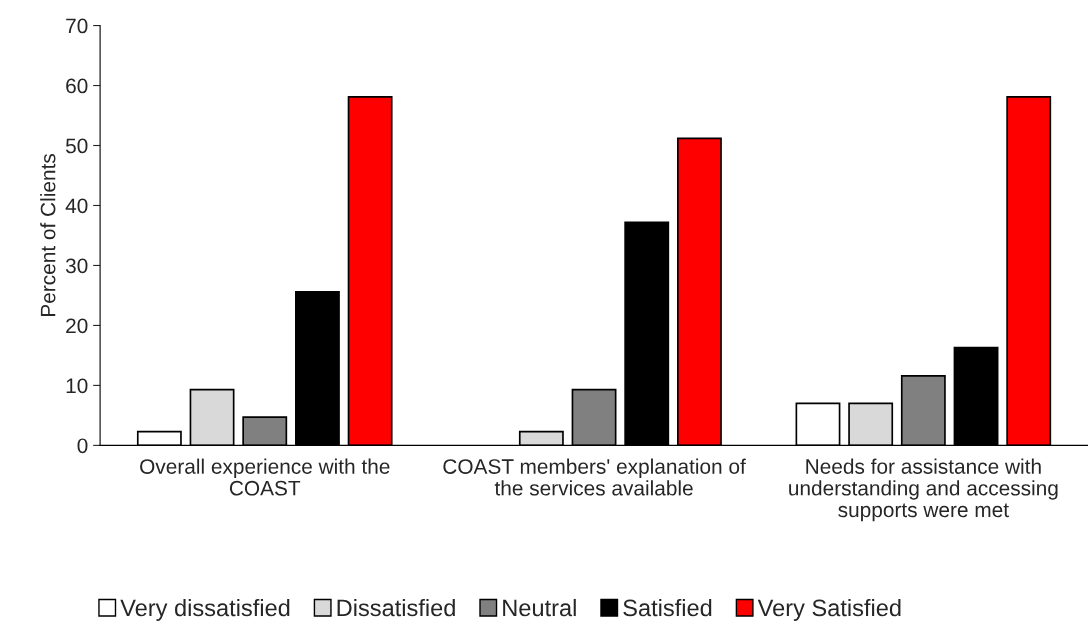 The width and height of the screenshot is (1088, 639). Describe the element at coordinates (396, 607) in the screenshot. I see `legend-label: Dissatisfied` at that location.